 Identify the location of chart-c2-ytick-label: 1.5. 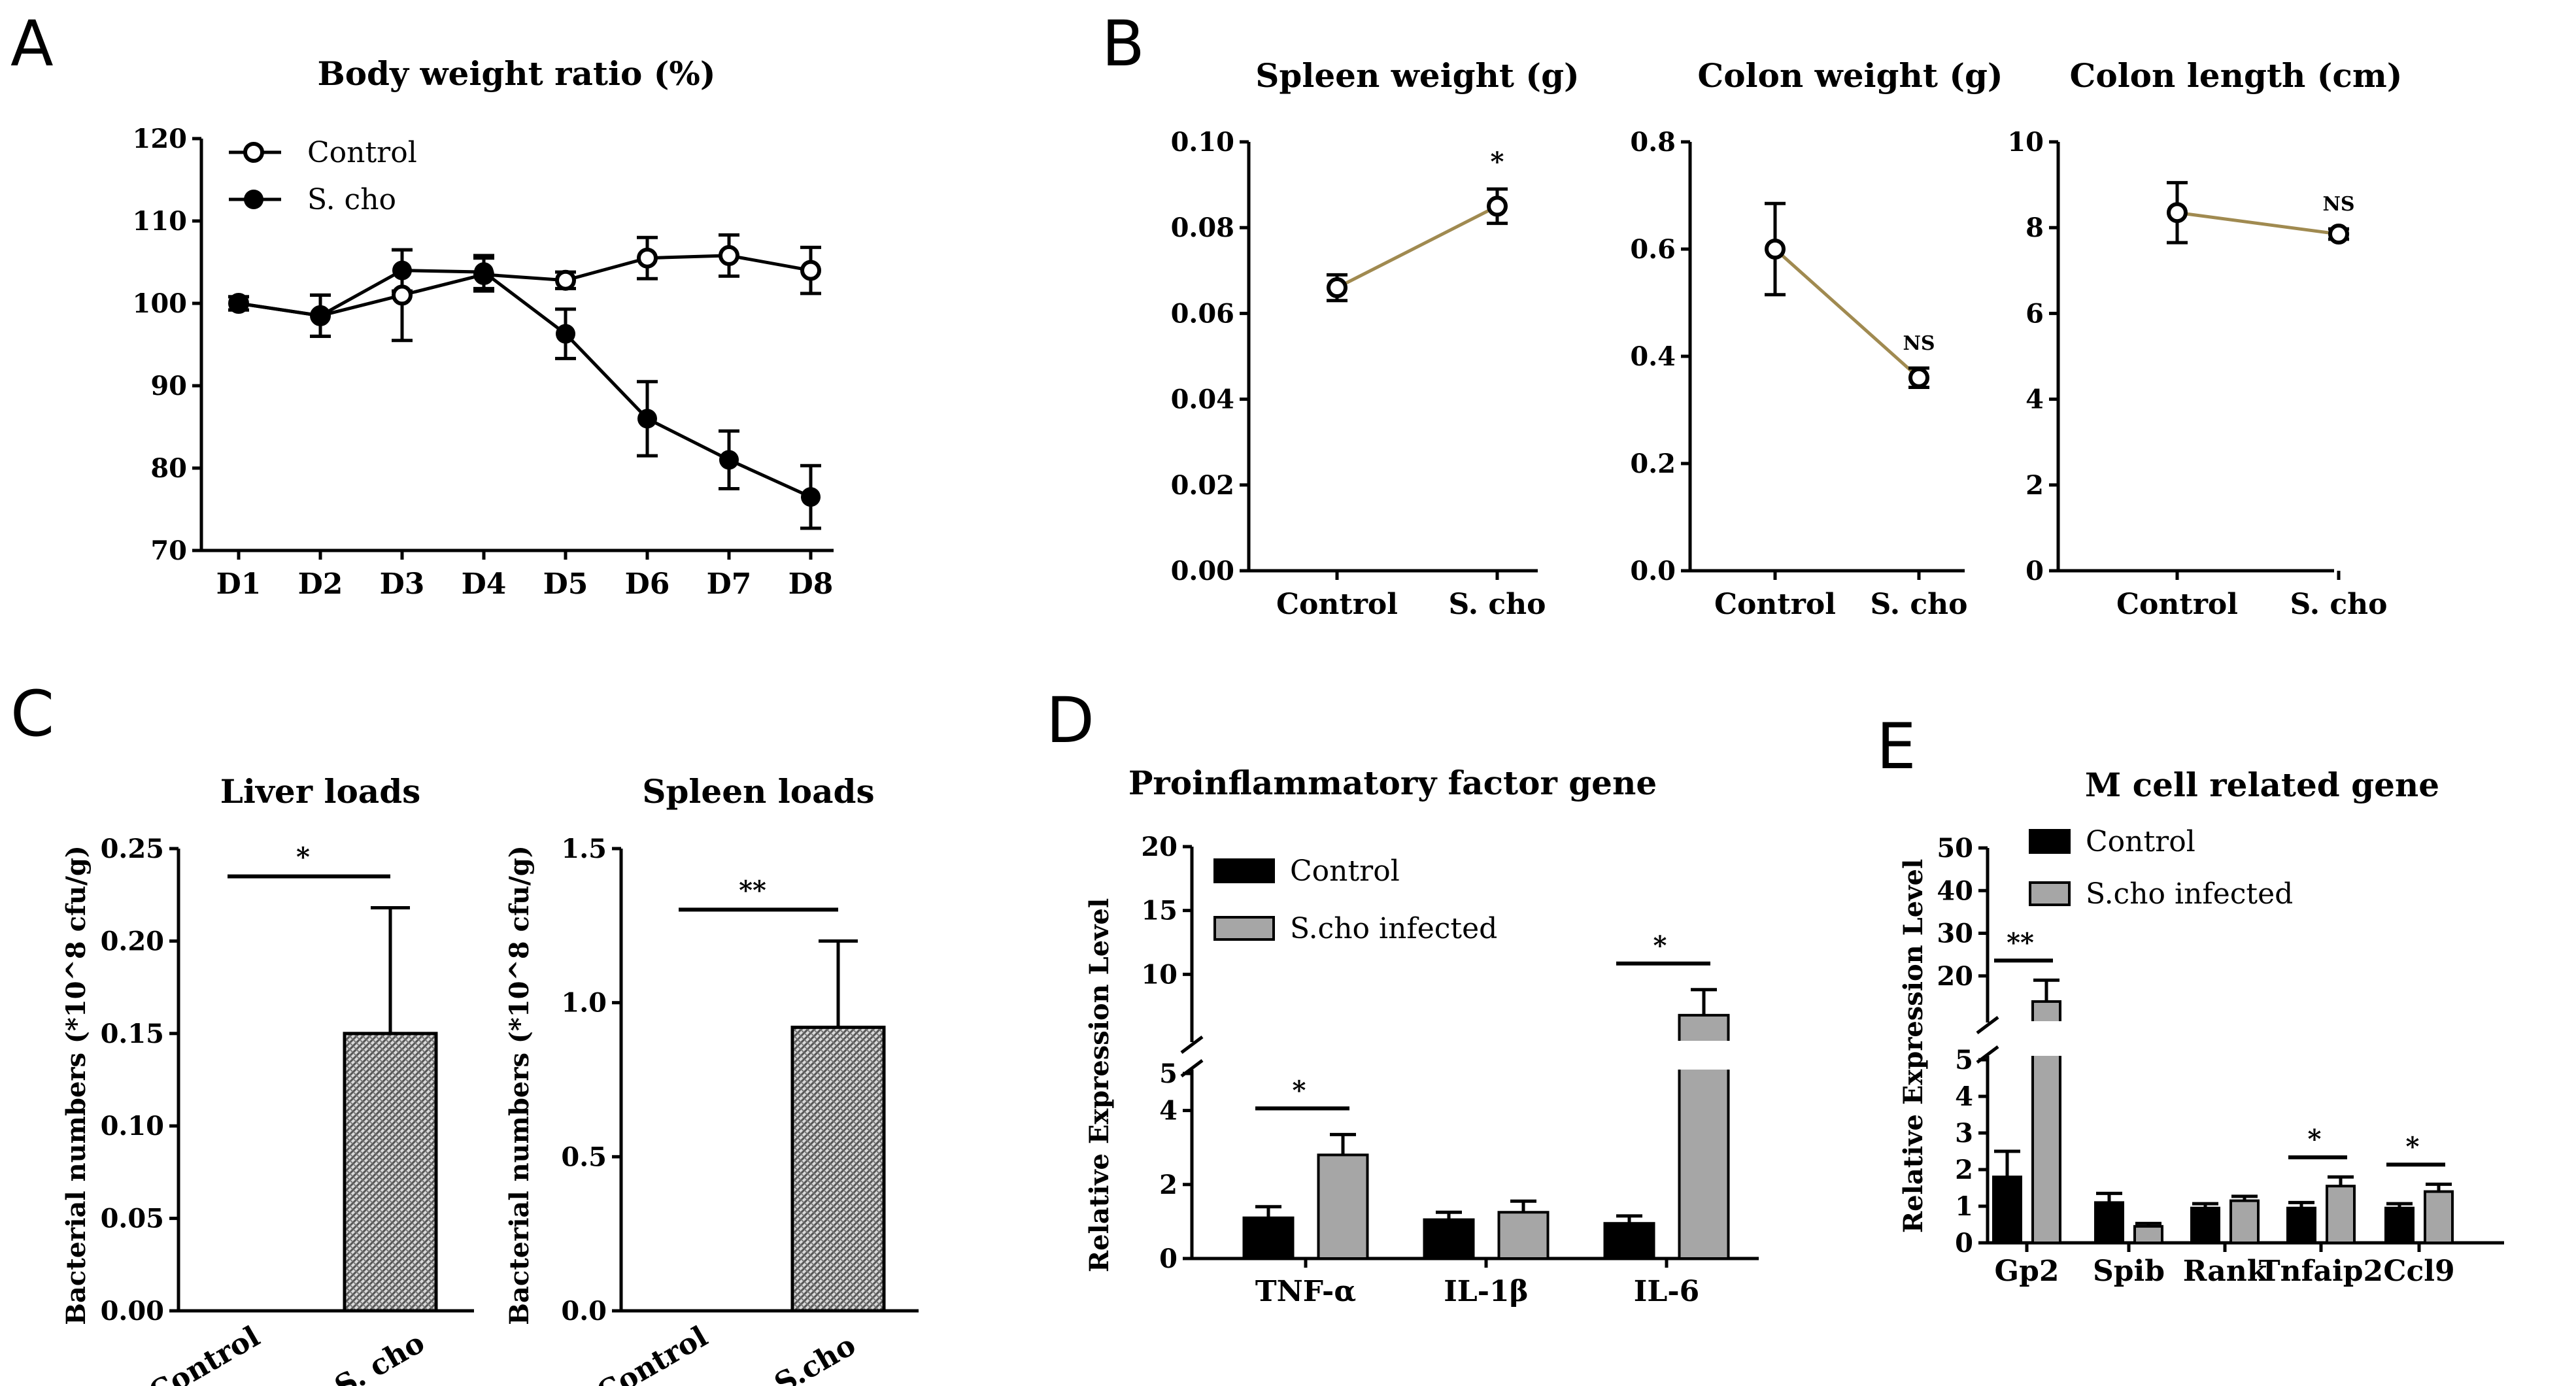
(584, 849).